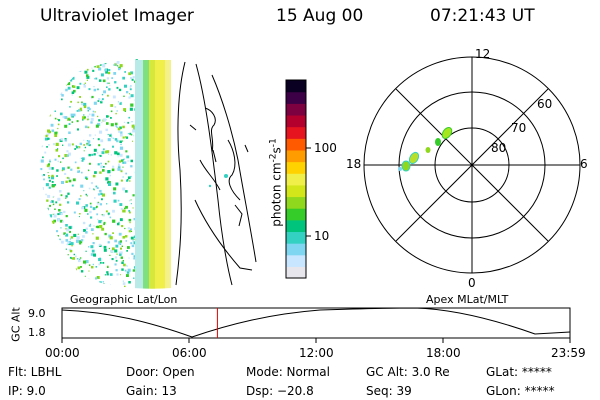  I want to click on timeline-tick-1800: 18:00, so click(443, 353).